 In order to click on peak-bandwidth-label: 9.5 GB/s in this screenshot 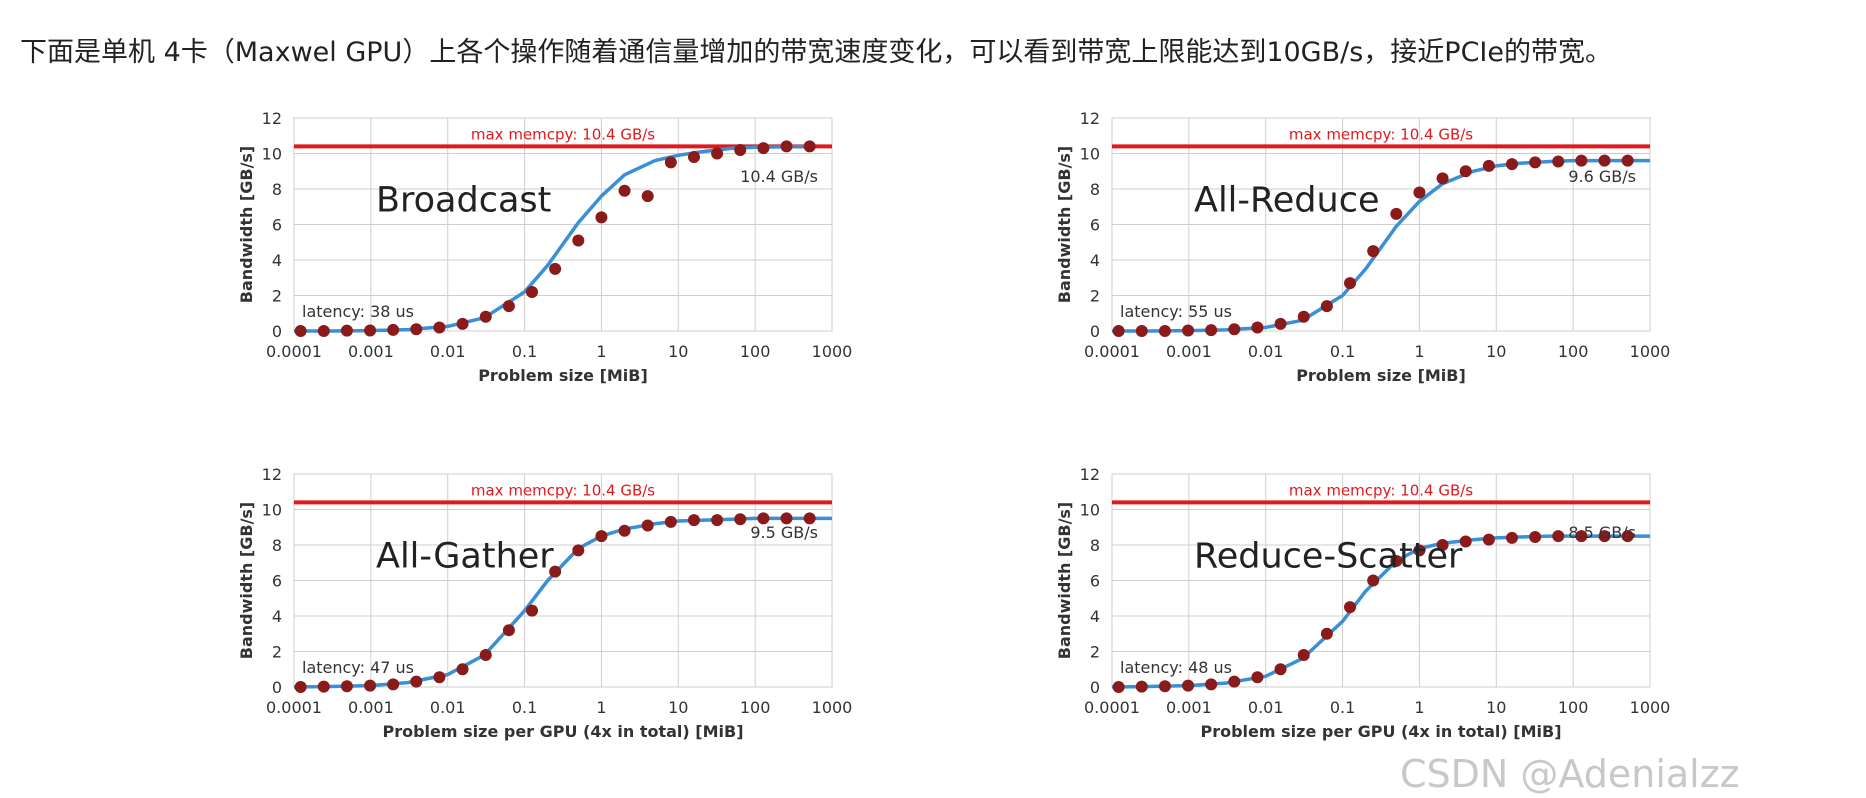, I will do `click(784, 532)`.